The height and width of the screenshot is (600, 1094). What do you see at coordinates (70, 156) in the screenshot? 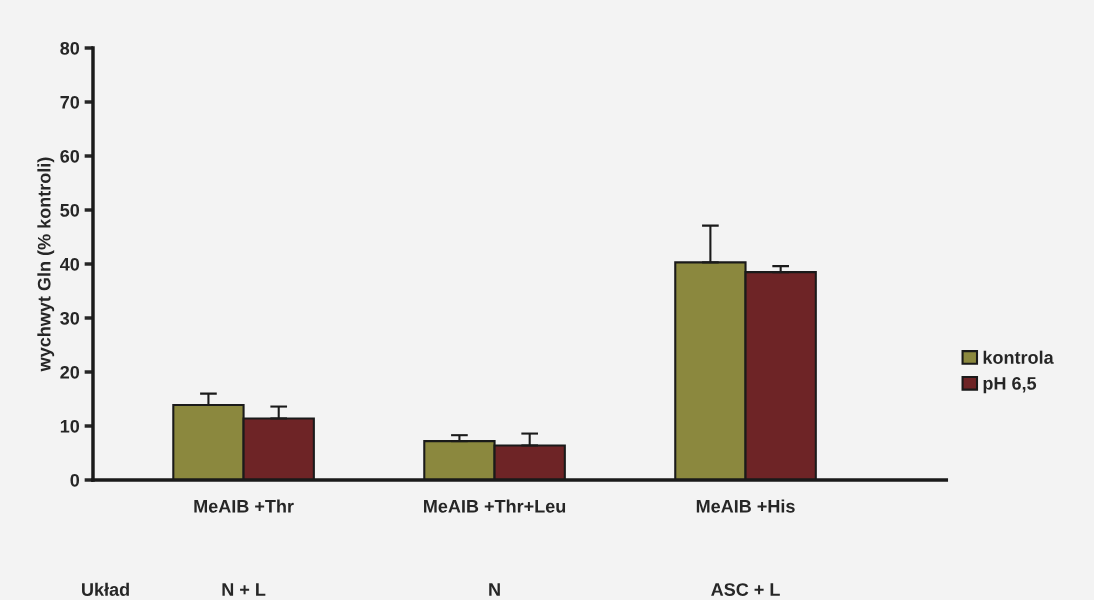
I see `y-tick-label: 60` at bounding box center [70, 156].